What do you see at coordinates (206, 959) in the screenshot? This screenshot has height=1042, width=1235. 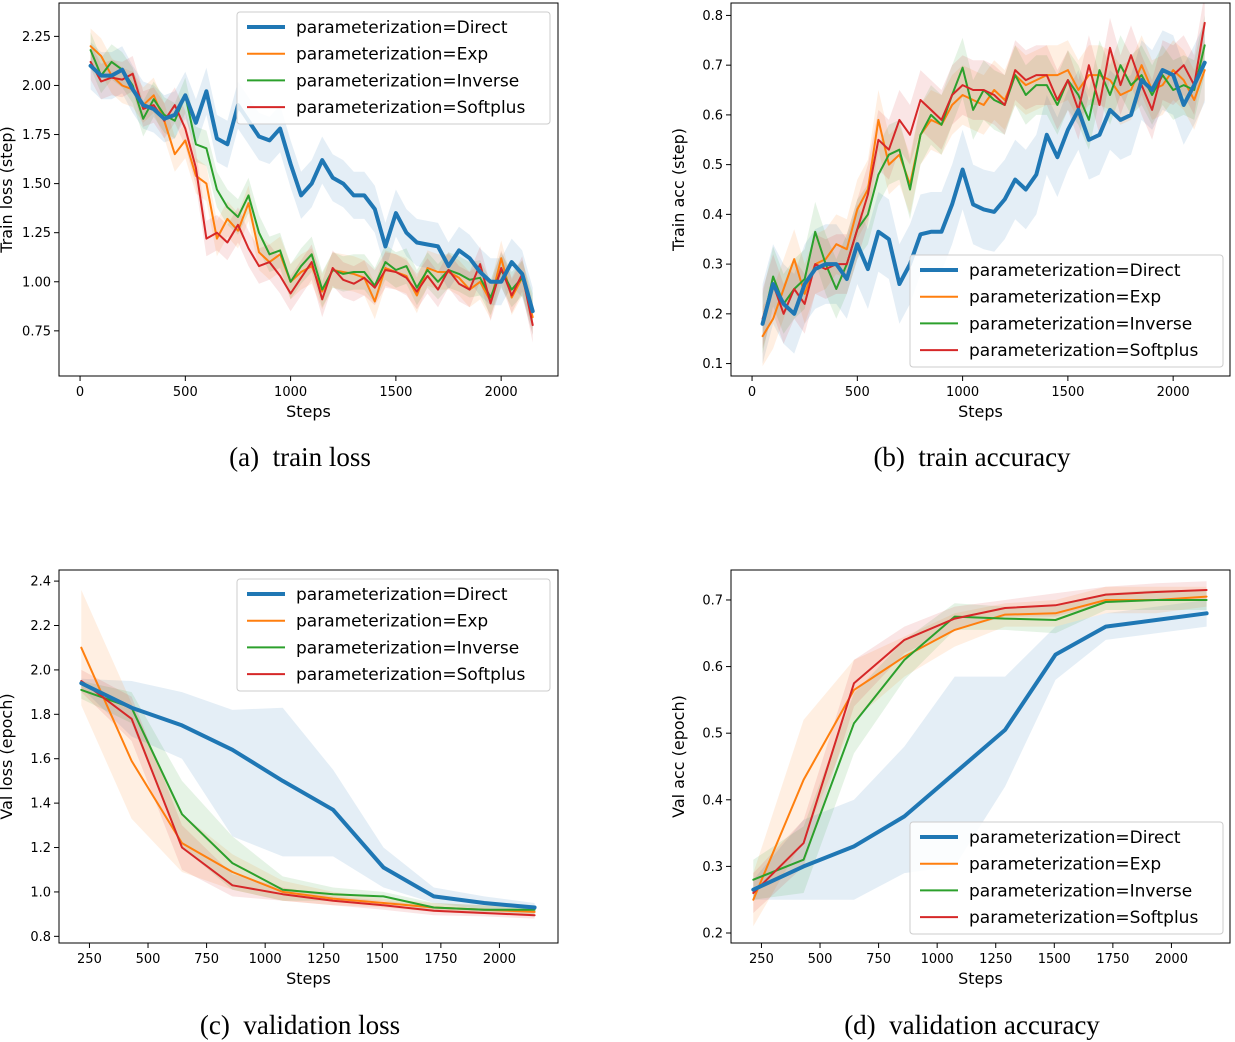 I see `x-tick-label: 750` at bounding box center [206, 959].